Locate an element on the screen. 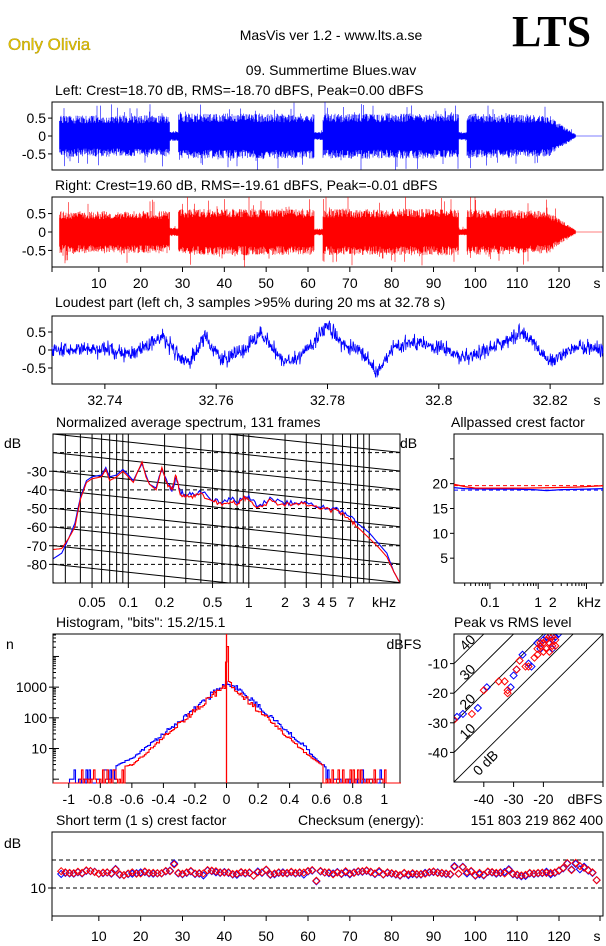 This screenshot has width=606, height=946. time-axis-xtick-label: 30 is located at coordinates (183, 283).